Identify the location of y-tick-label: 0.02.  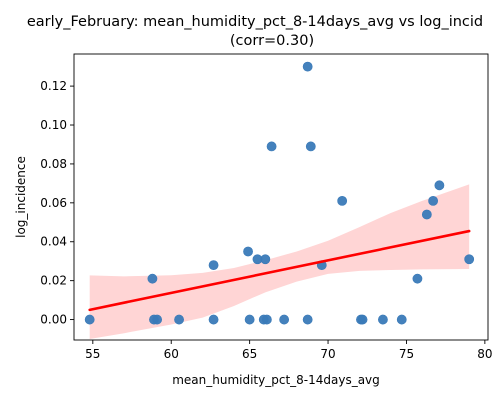
(53, 281).